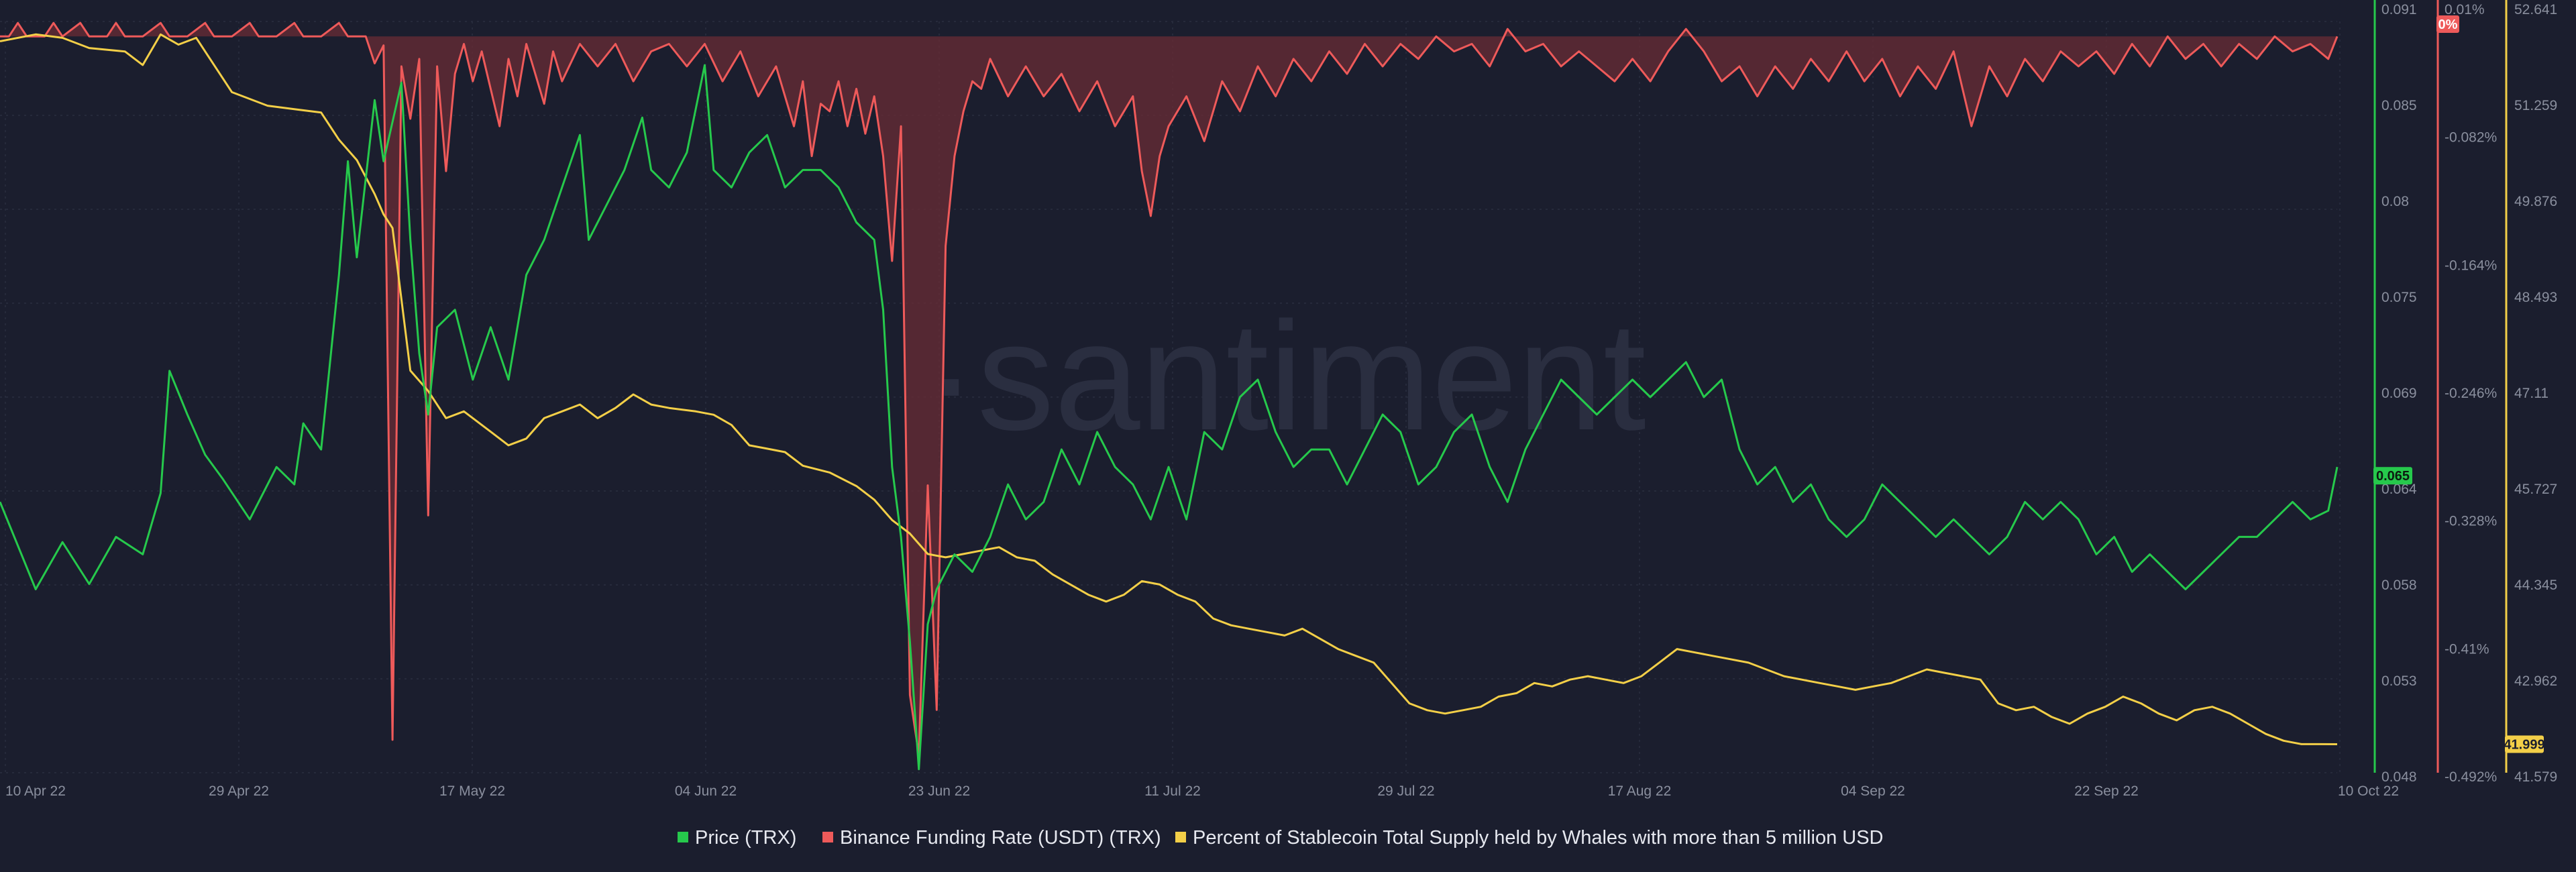 This screenshot has height=872, width=2576. I want to click on watermark: ·santiment, so click(1286, 376).